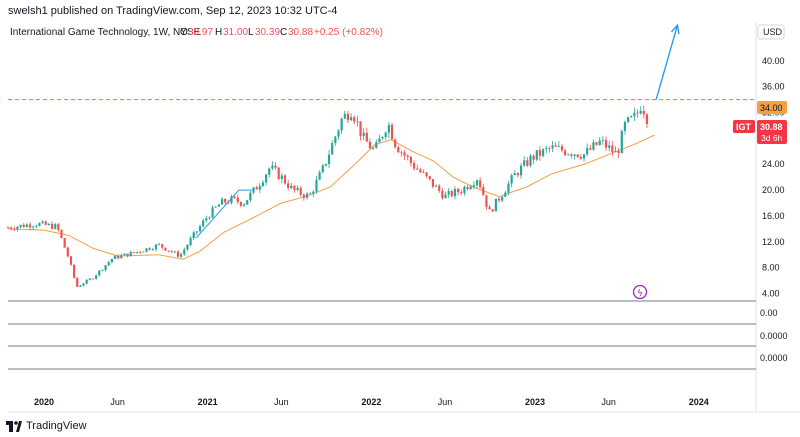 This screenshot has height=437, width=800. What do you see at coordinates (348, 32) in the screenshot?
I see `legend-change: +0.25 (+0.82%)` at bounding box center [348, 32].